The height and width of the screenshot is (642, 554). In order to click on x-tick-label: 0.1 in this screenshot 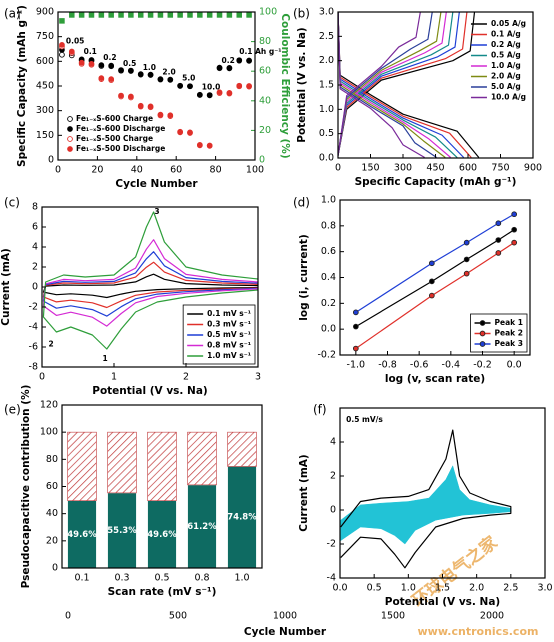, I will do `click(81, 578)`.